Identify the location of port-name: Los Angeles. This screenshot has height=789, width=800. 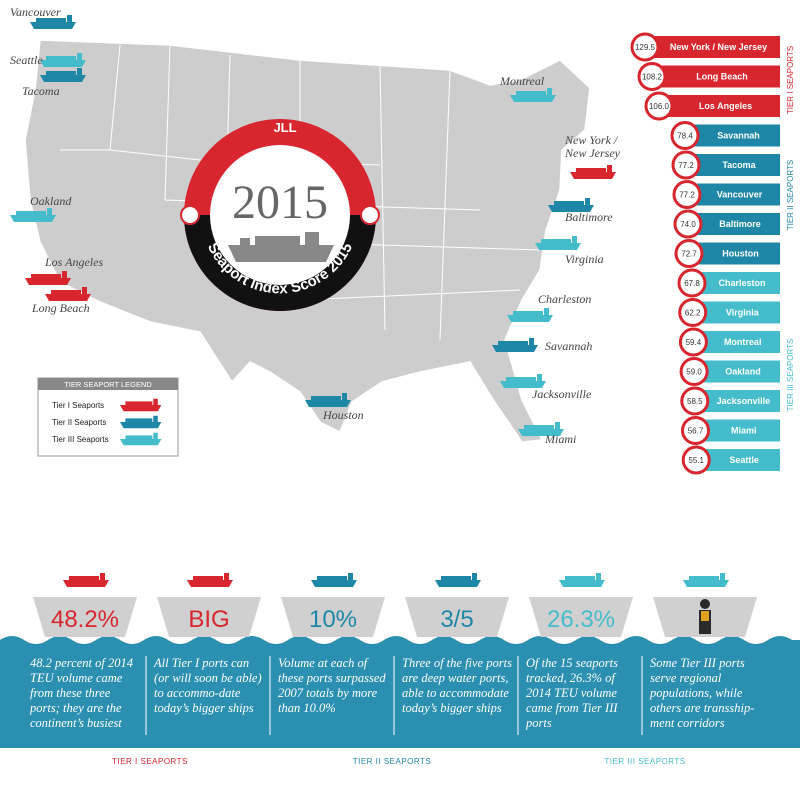
(725, 106).